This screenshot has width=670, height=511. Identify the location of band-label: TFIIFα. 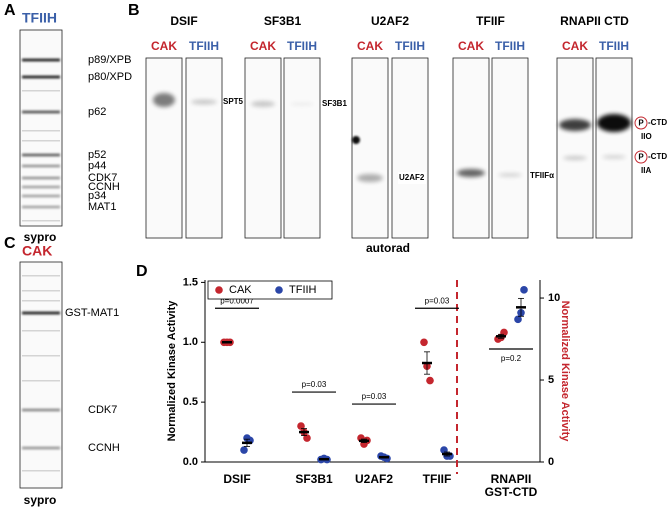
(542, 175).